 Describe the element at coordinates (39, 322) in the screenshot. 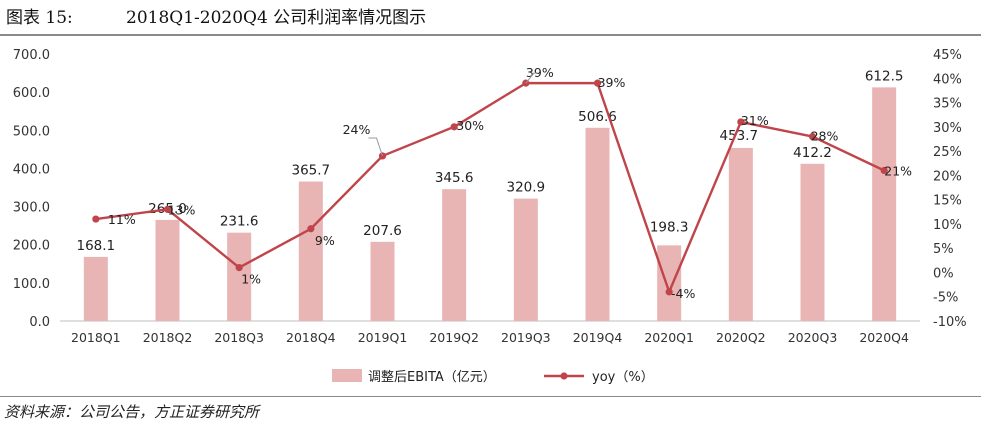

I see `left-tick-label: 0.0` at that location.